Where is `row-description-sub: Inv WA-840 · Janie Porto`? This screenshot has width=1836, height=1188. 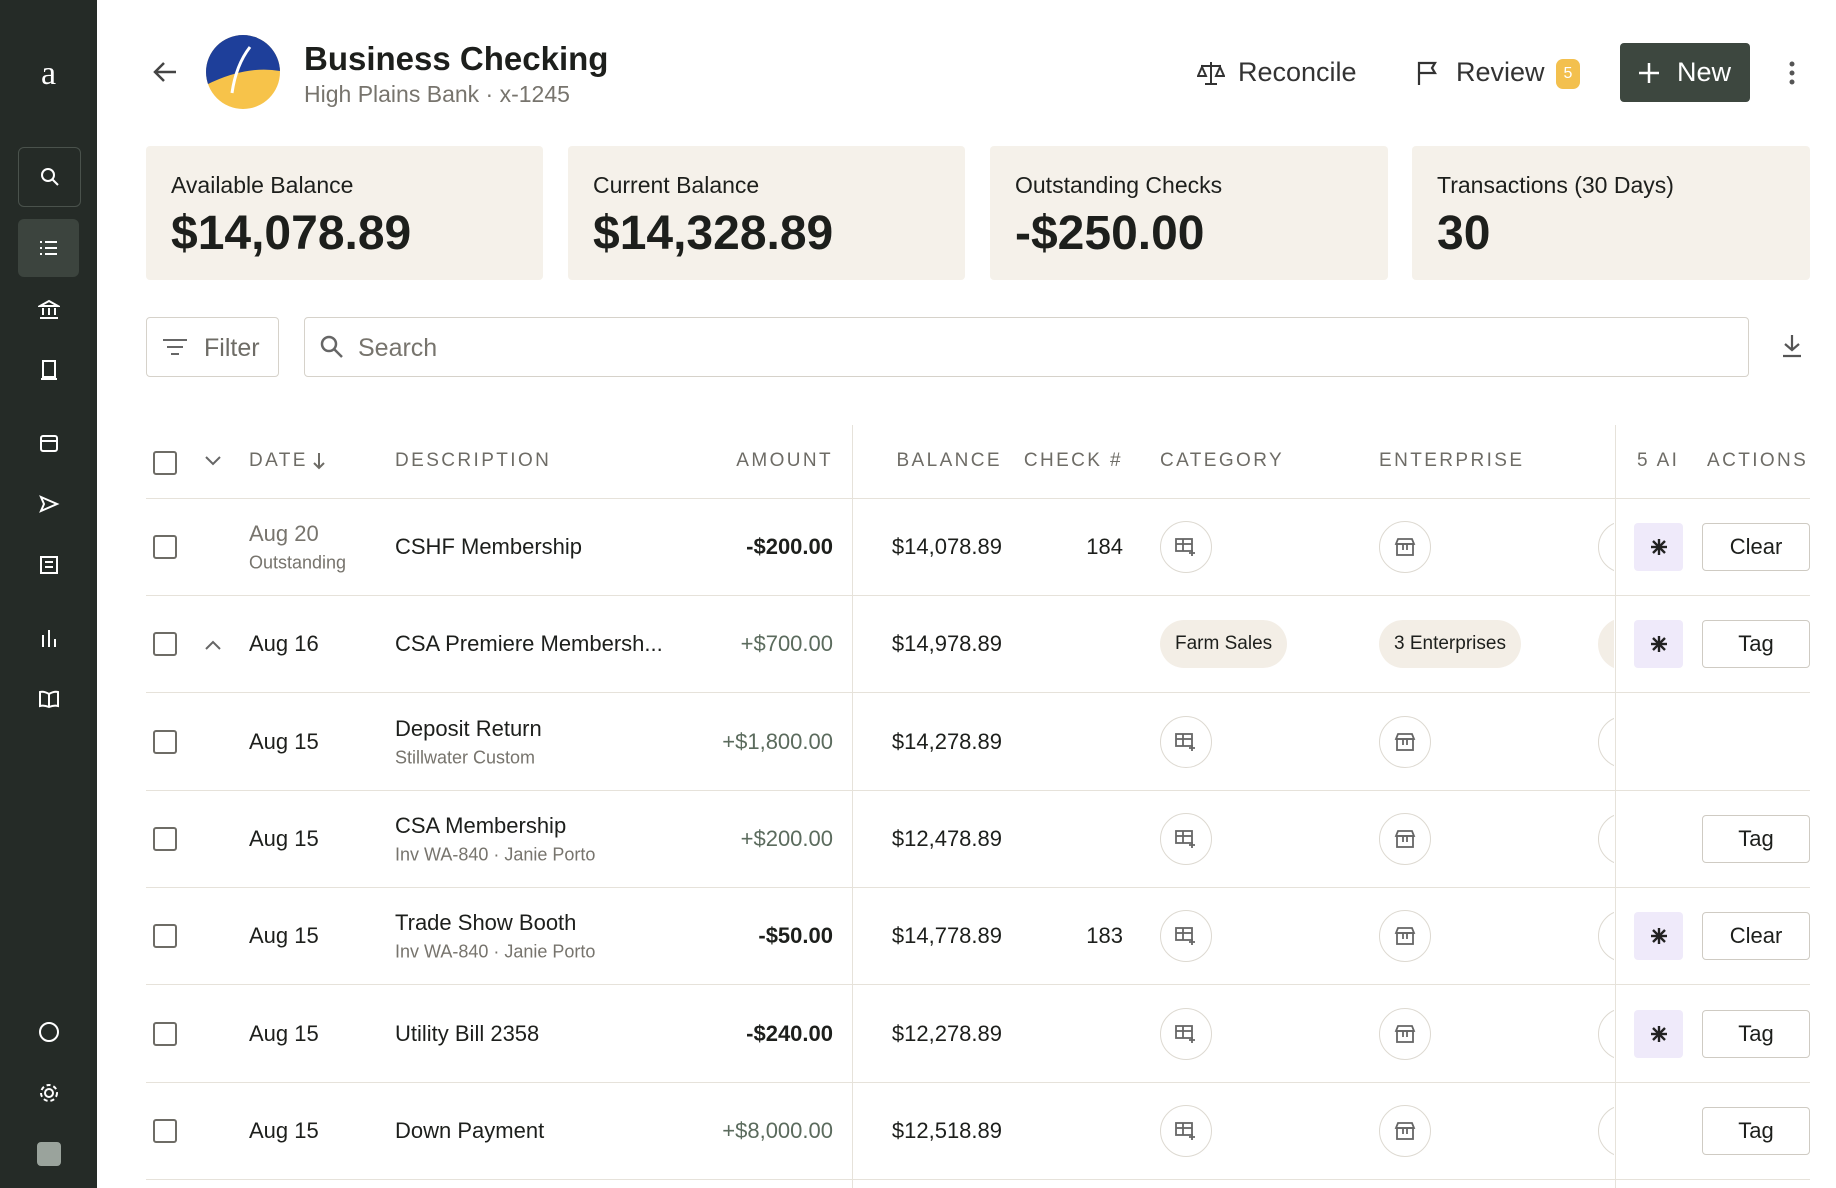
row-description-sub: Inv WA-840 · Janie Porto is located at coordinates (495, 854).